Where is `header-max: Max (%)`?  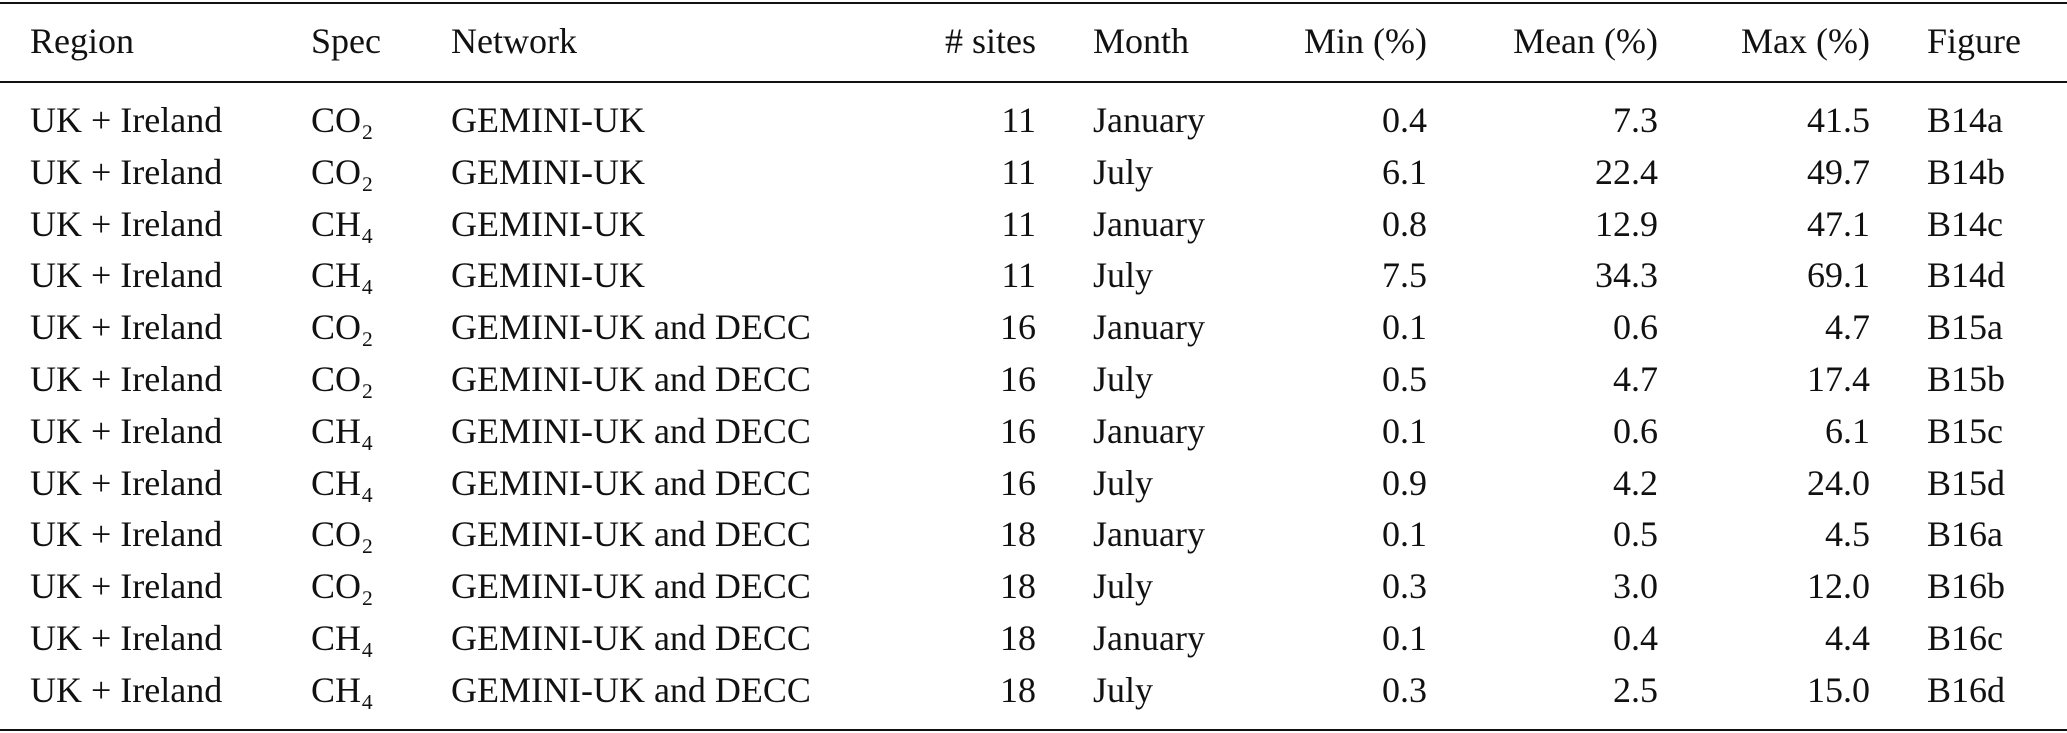 header-max: Max (%) is located at coordinates (1805, 41).